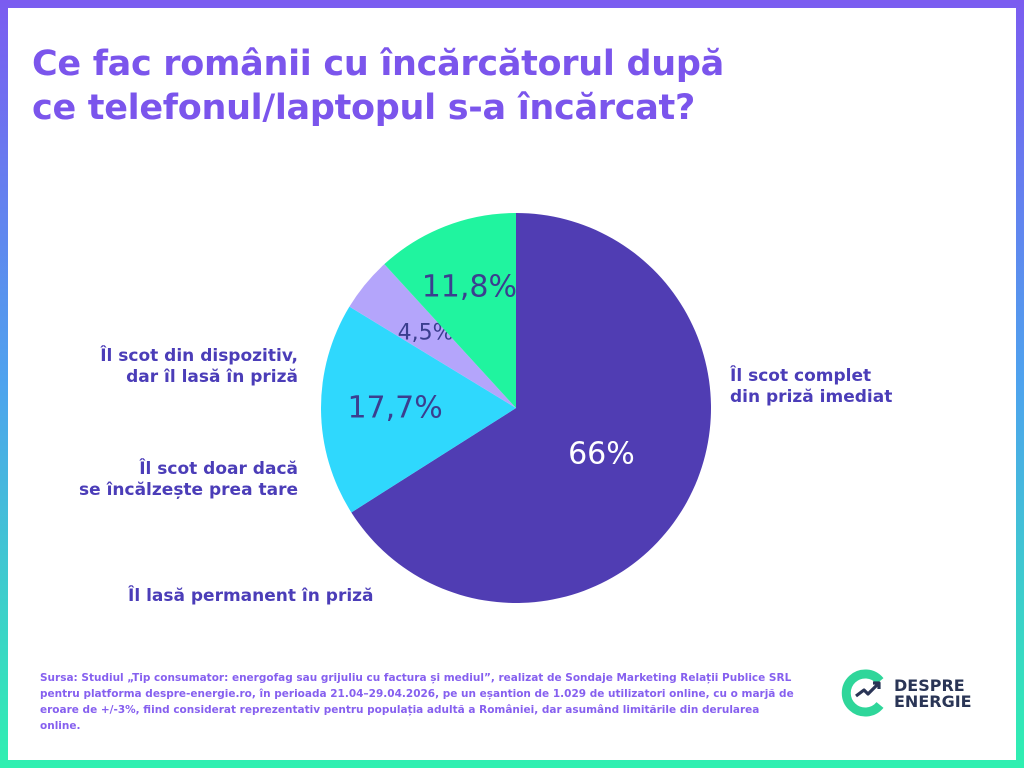  What do you see at coordinates (251, 596) in the screenshot?
I see `label-lasa-permanent: Îl lasă permanent în priză` at bounding box center [251, 596].